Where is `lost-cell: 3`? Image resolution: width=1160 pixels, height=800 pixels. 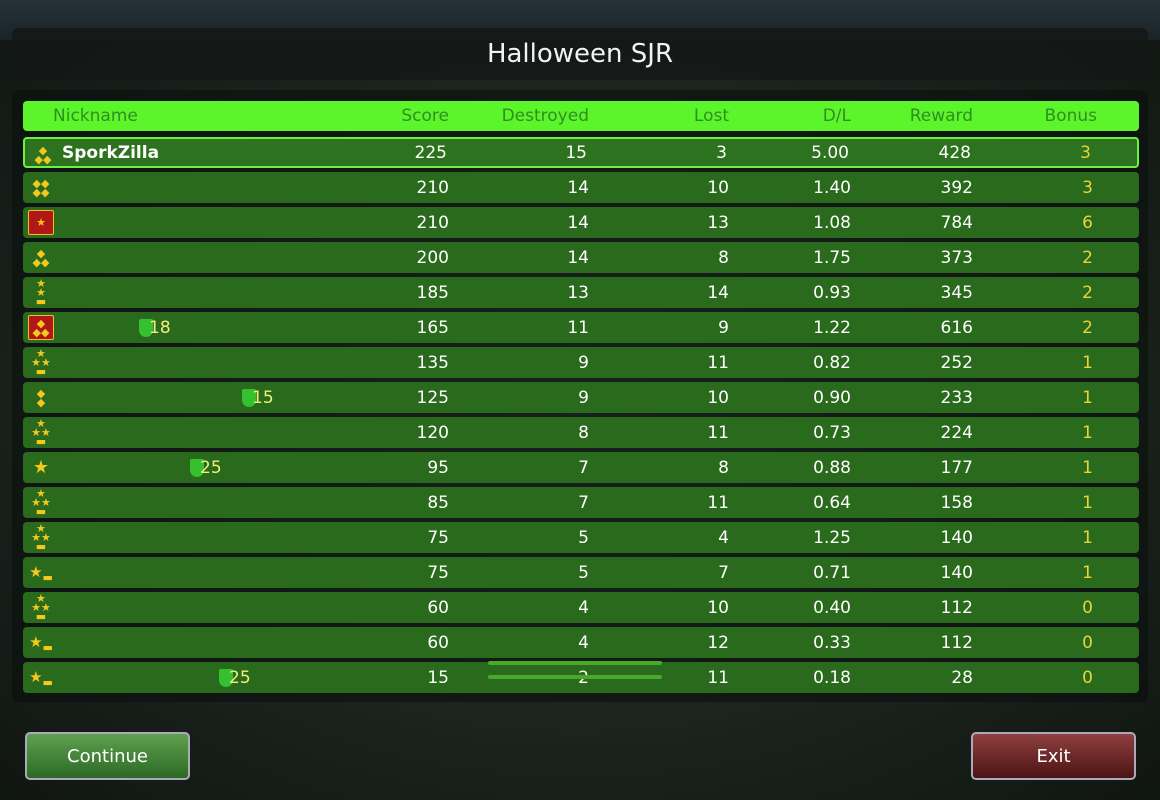
lost-cell: 3 is located at coordinates (721, 152).